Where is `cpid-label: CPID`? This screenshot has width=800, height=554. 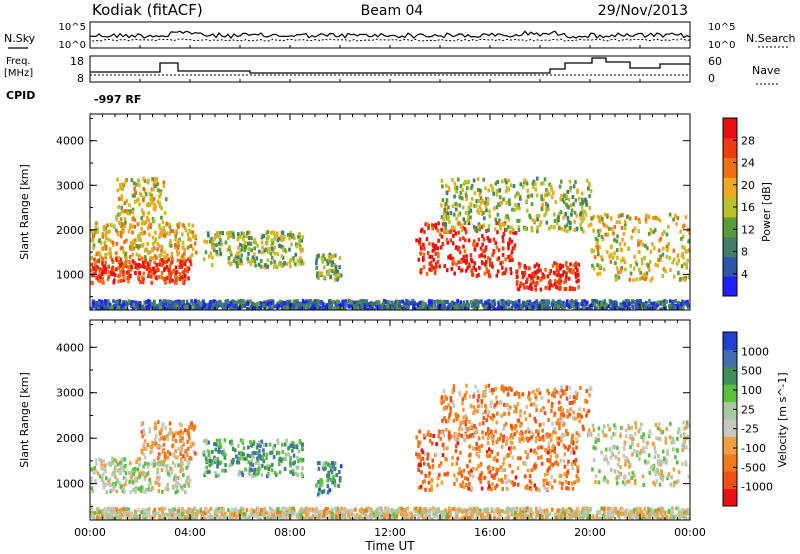 cpid-label: CPID is located at coordinates (20, 95).